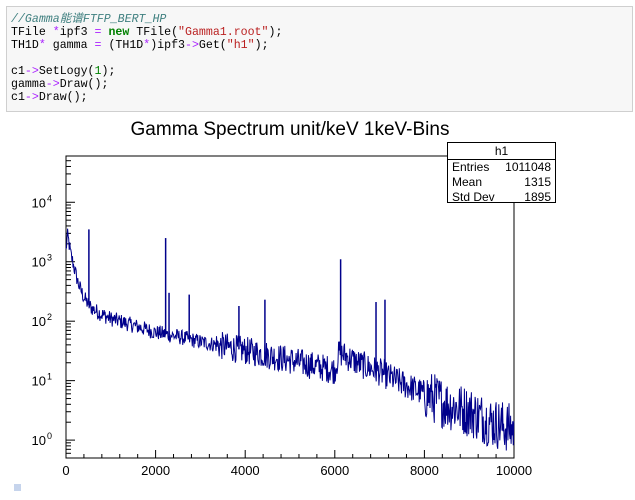 Image resolution: width=635 pixels, height=500 pixels. What do you see at coordinates (334, 470) in the screenshot?
I see `x-tick-label: 6000` at bounding box center [334, 470].